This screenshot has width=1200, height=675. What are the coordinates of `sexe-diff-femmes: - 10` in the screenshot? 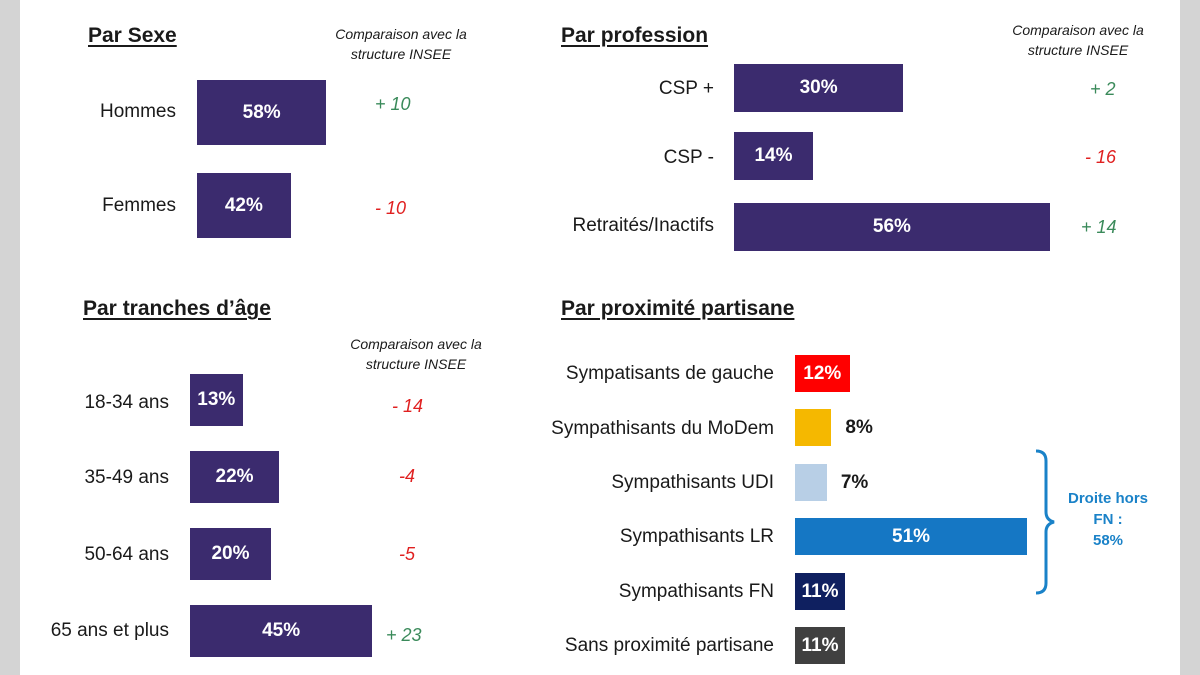 It's located at (391, 208).